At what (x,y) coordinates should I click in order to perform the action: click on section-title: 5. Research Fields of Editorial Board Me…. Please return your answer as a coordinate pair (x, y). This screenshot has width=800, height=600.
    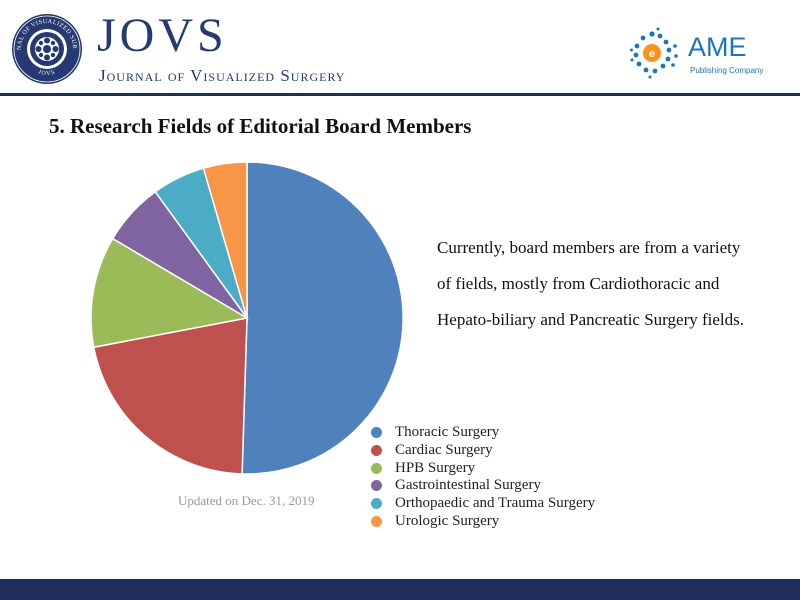
    Looking at the image, I should click on (260, 126).